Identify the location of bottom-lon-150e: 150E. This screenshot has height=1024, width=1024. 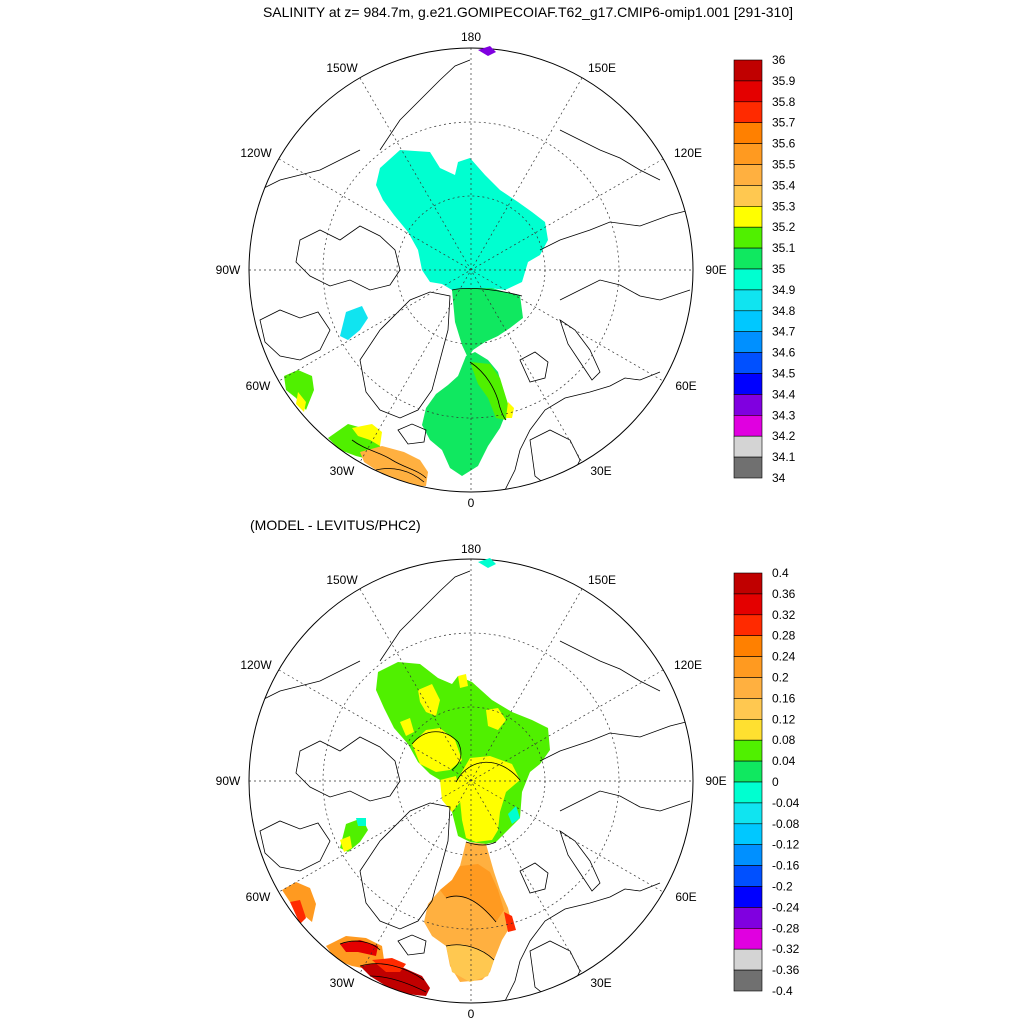
(602, 580).